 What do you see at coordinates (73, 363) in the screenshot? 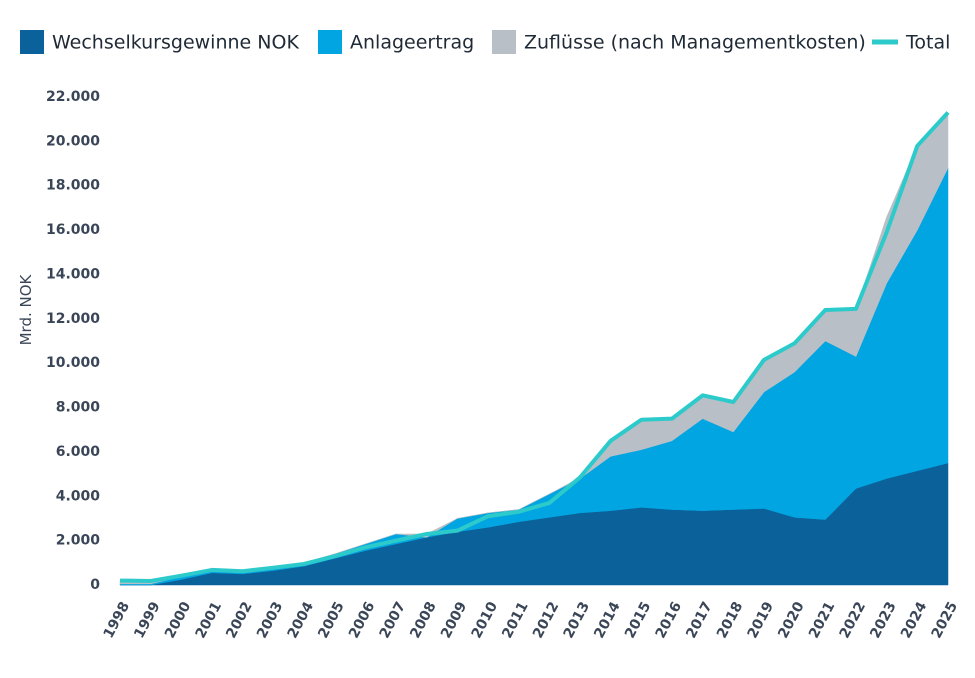
I see `y-tick-label: 10.000` at bounding box center [73, 363].